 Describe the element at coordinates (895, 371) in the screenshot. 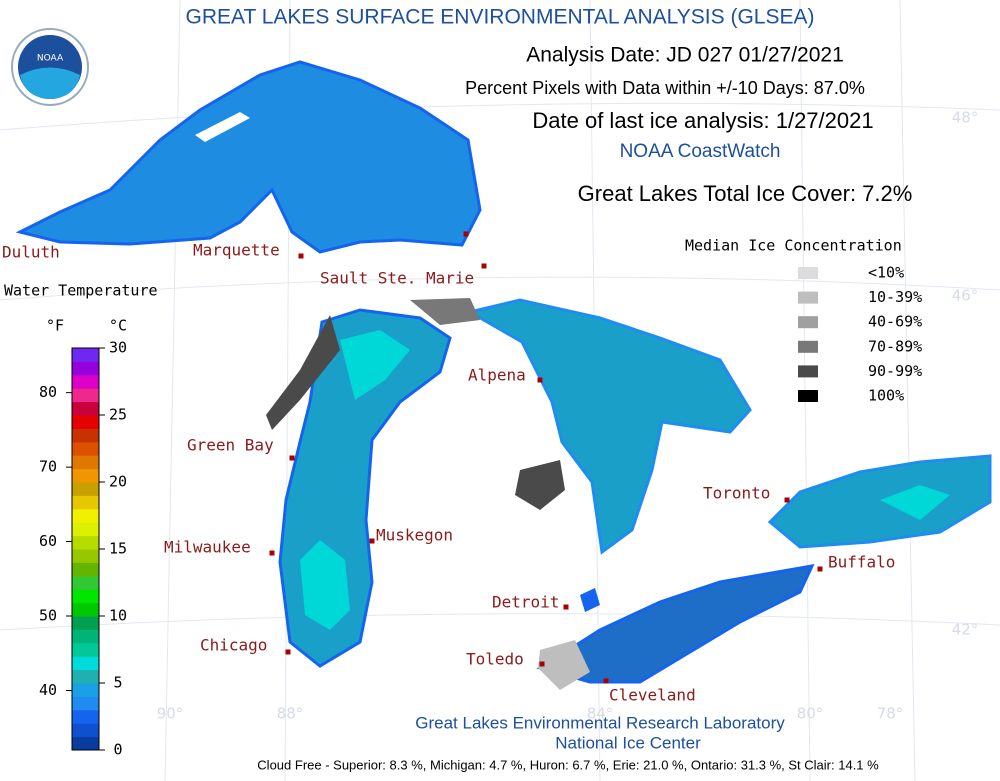

I see `ice-label: 90-99%` at that location.